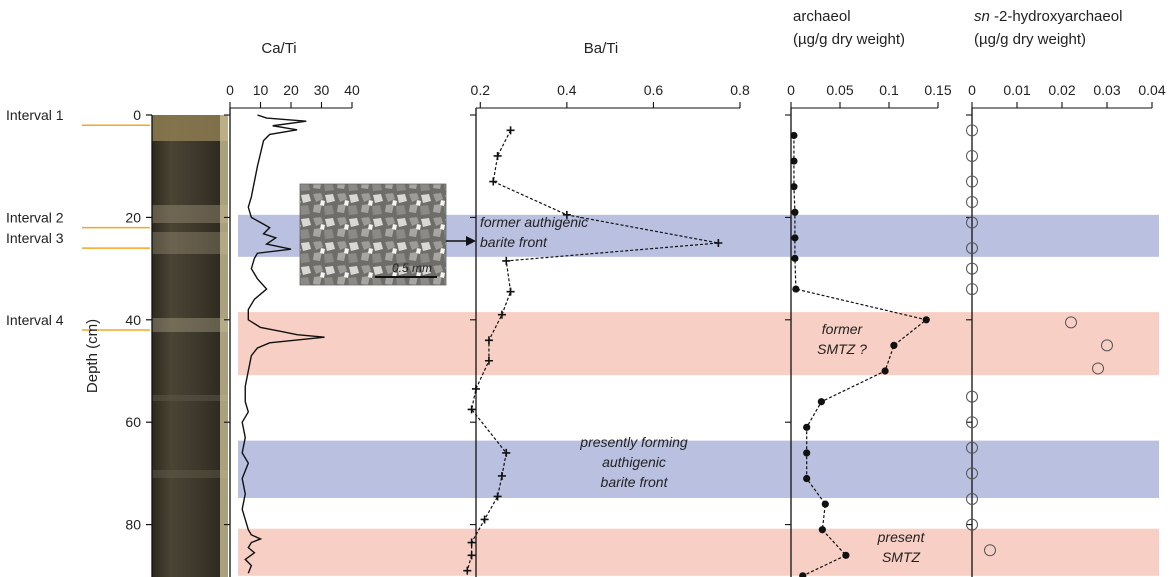 Image resolution: width=1173 pixels, height=577 pixels. I want to click on x-tick-label: 40, so click(352, 90).